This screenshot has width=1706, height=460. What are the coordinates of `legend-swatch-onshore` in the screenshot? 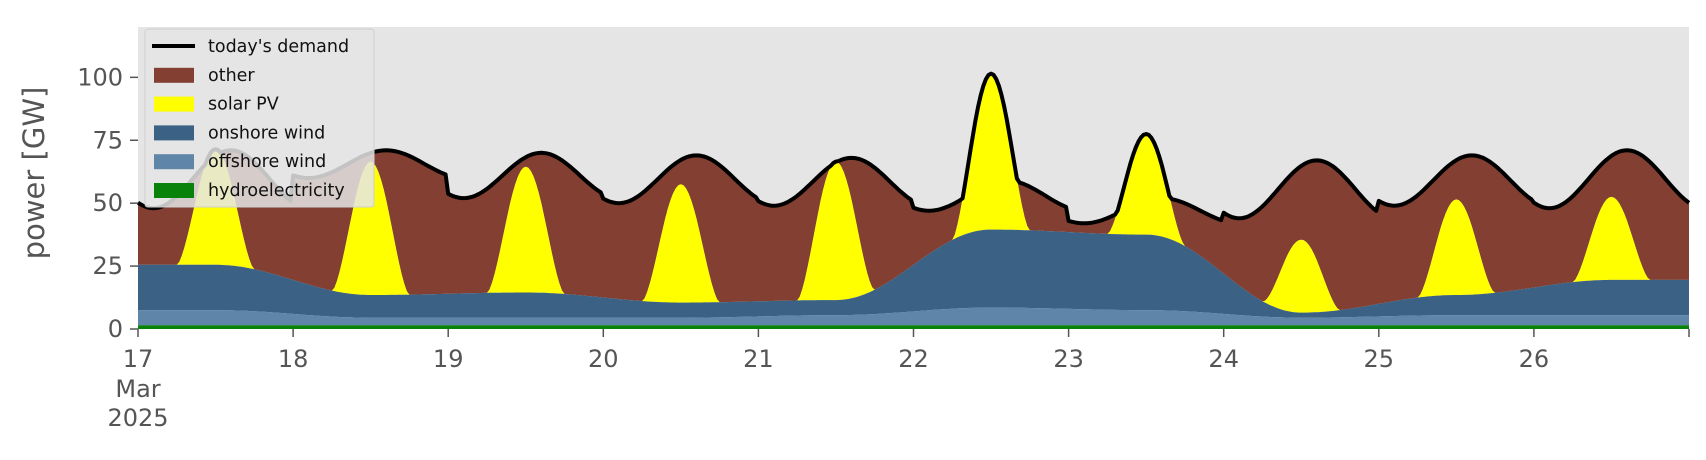 It's located at (174, 133).